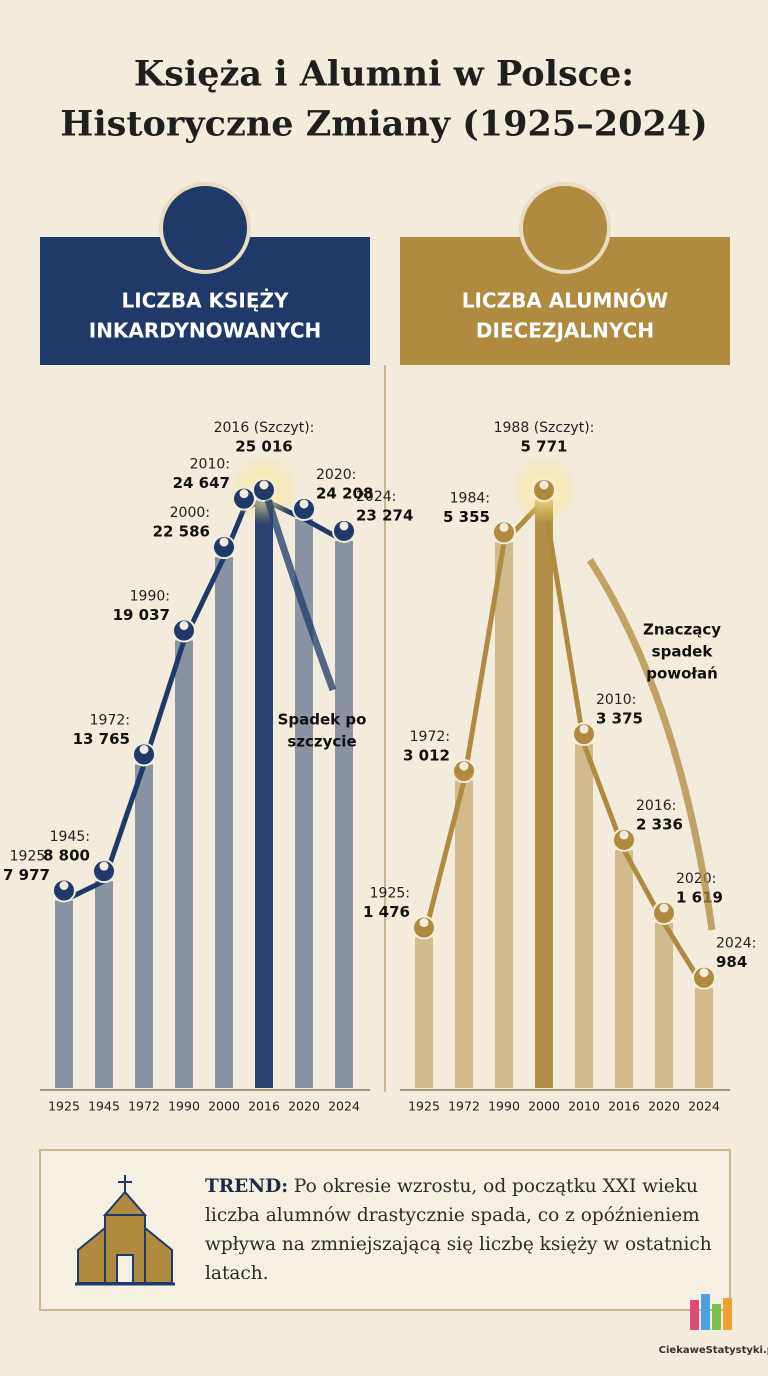  What do you see at coordinates (184, 1106) in the screenshot?
I see `x-tick-label: 1990` at bounding box center [184, 1106].